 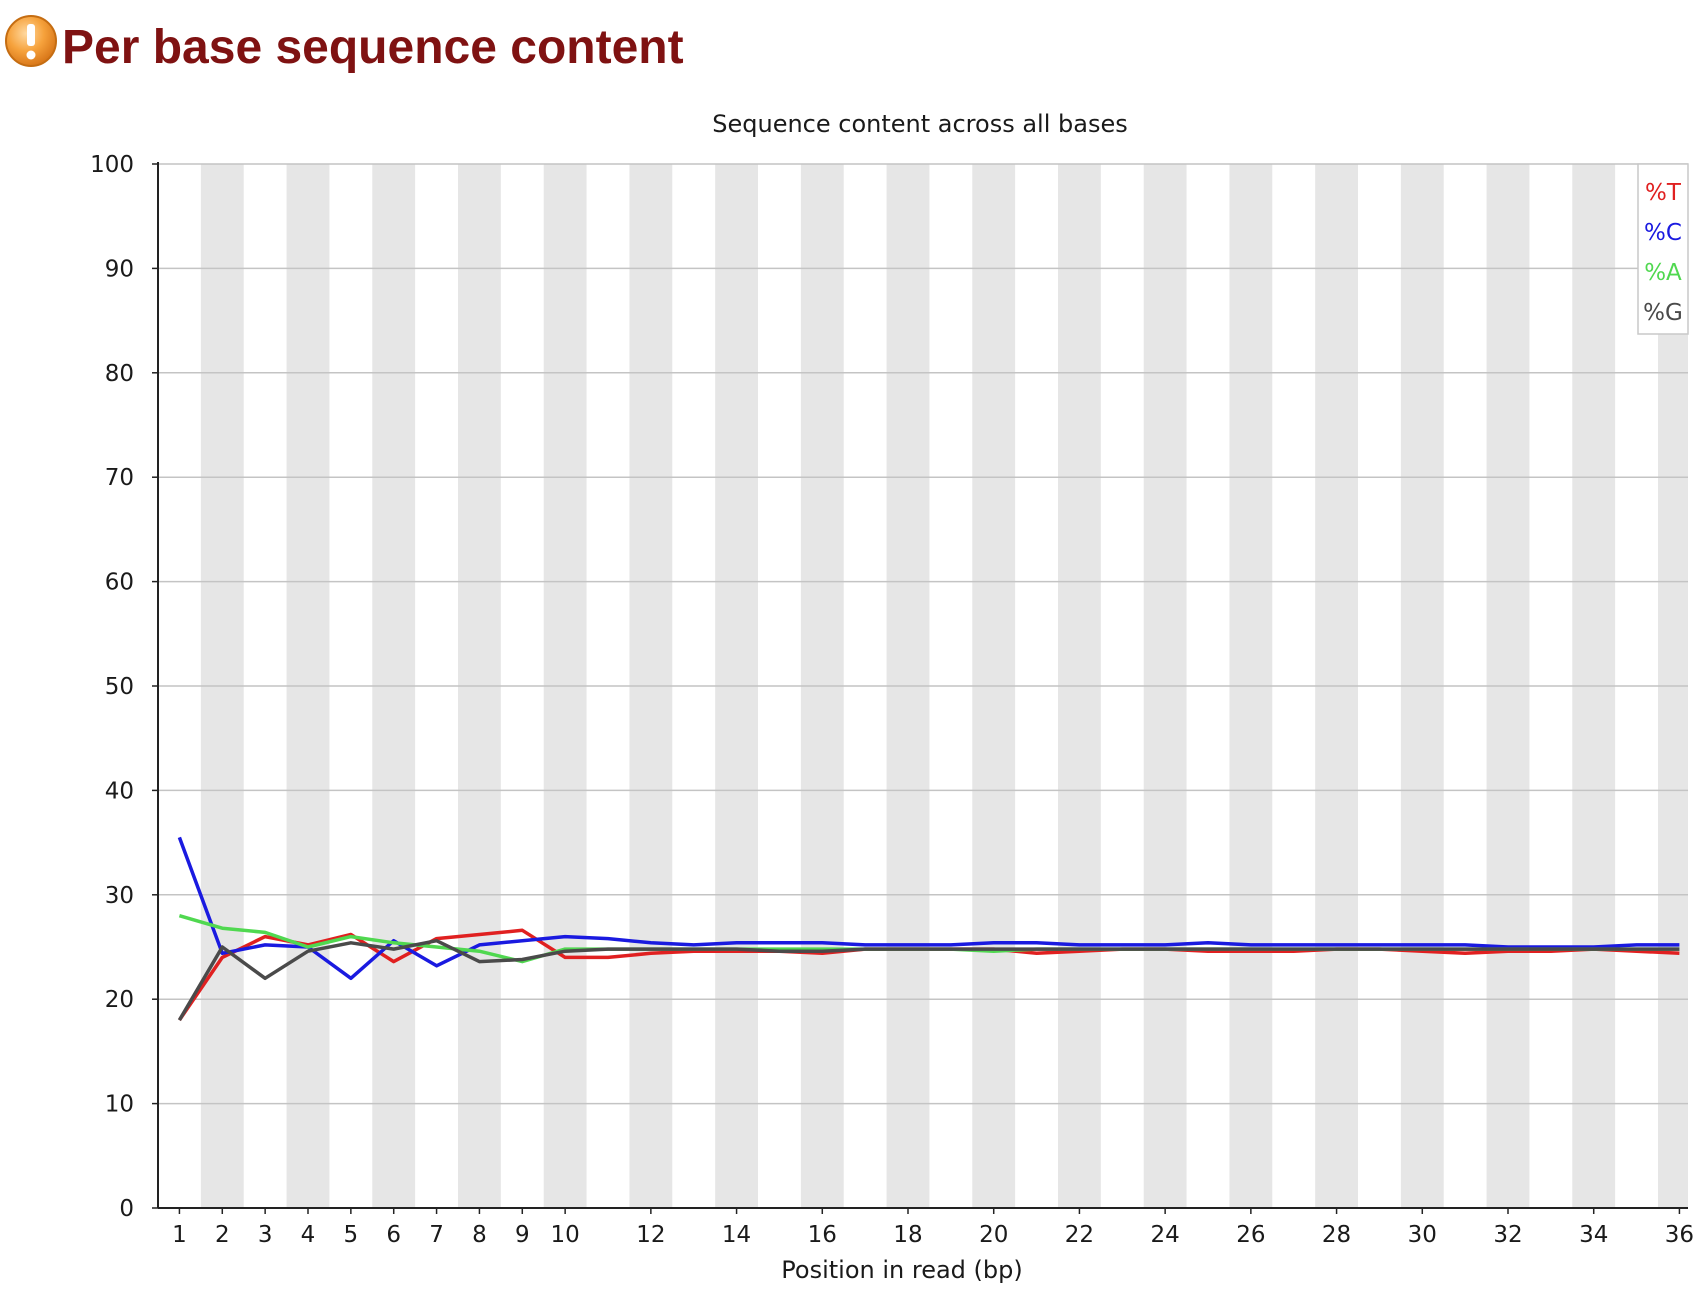 I want to click on x-tick-label: 30, so click(x=1422, y=1235).